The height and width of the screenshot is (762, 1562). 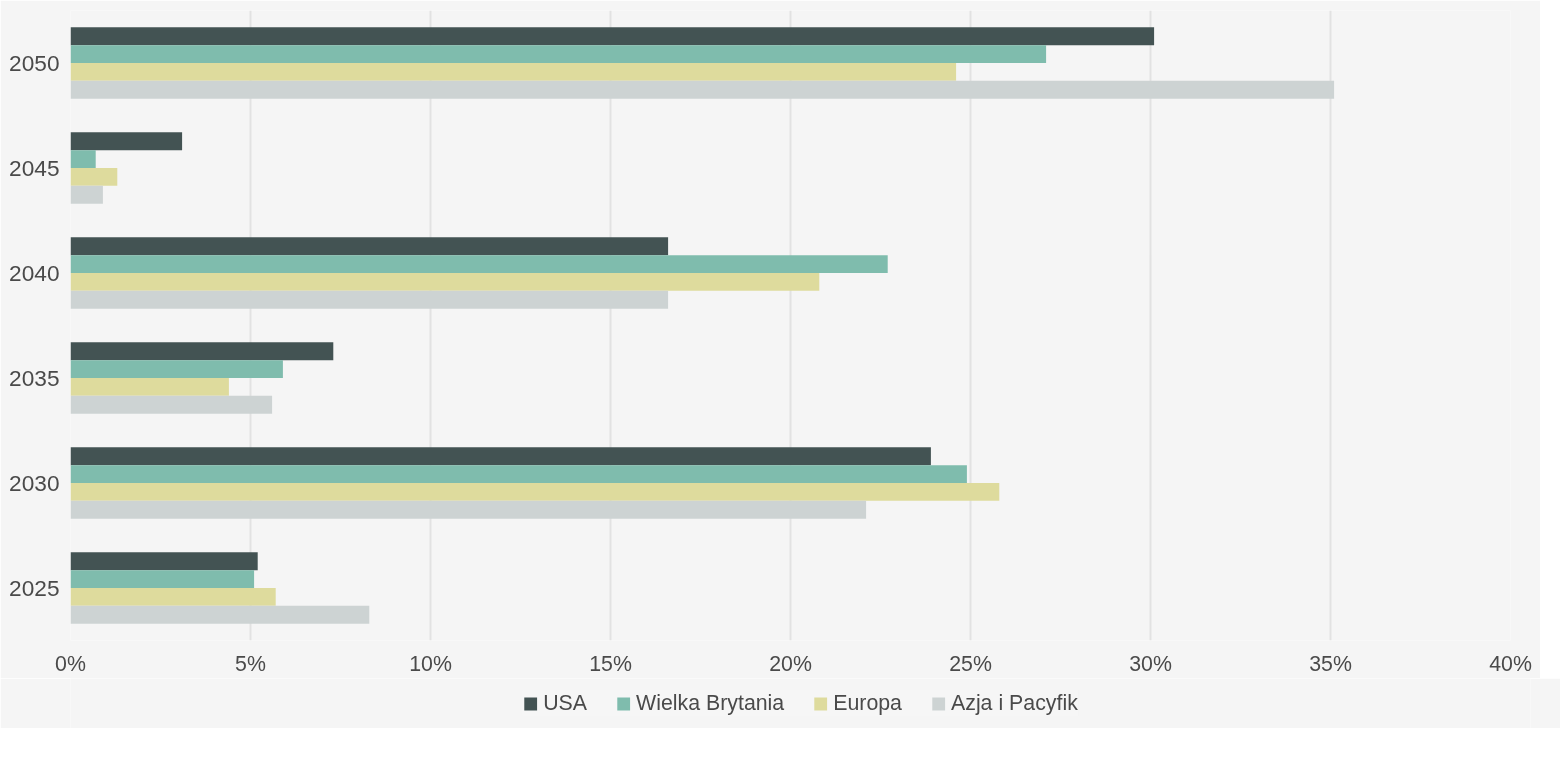 I want to click on legend-label: Europa, so click(x=867, y=703).